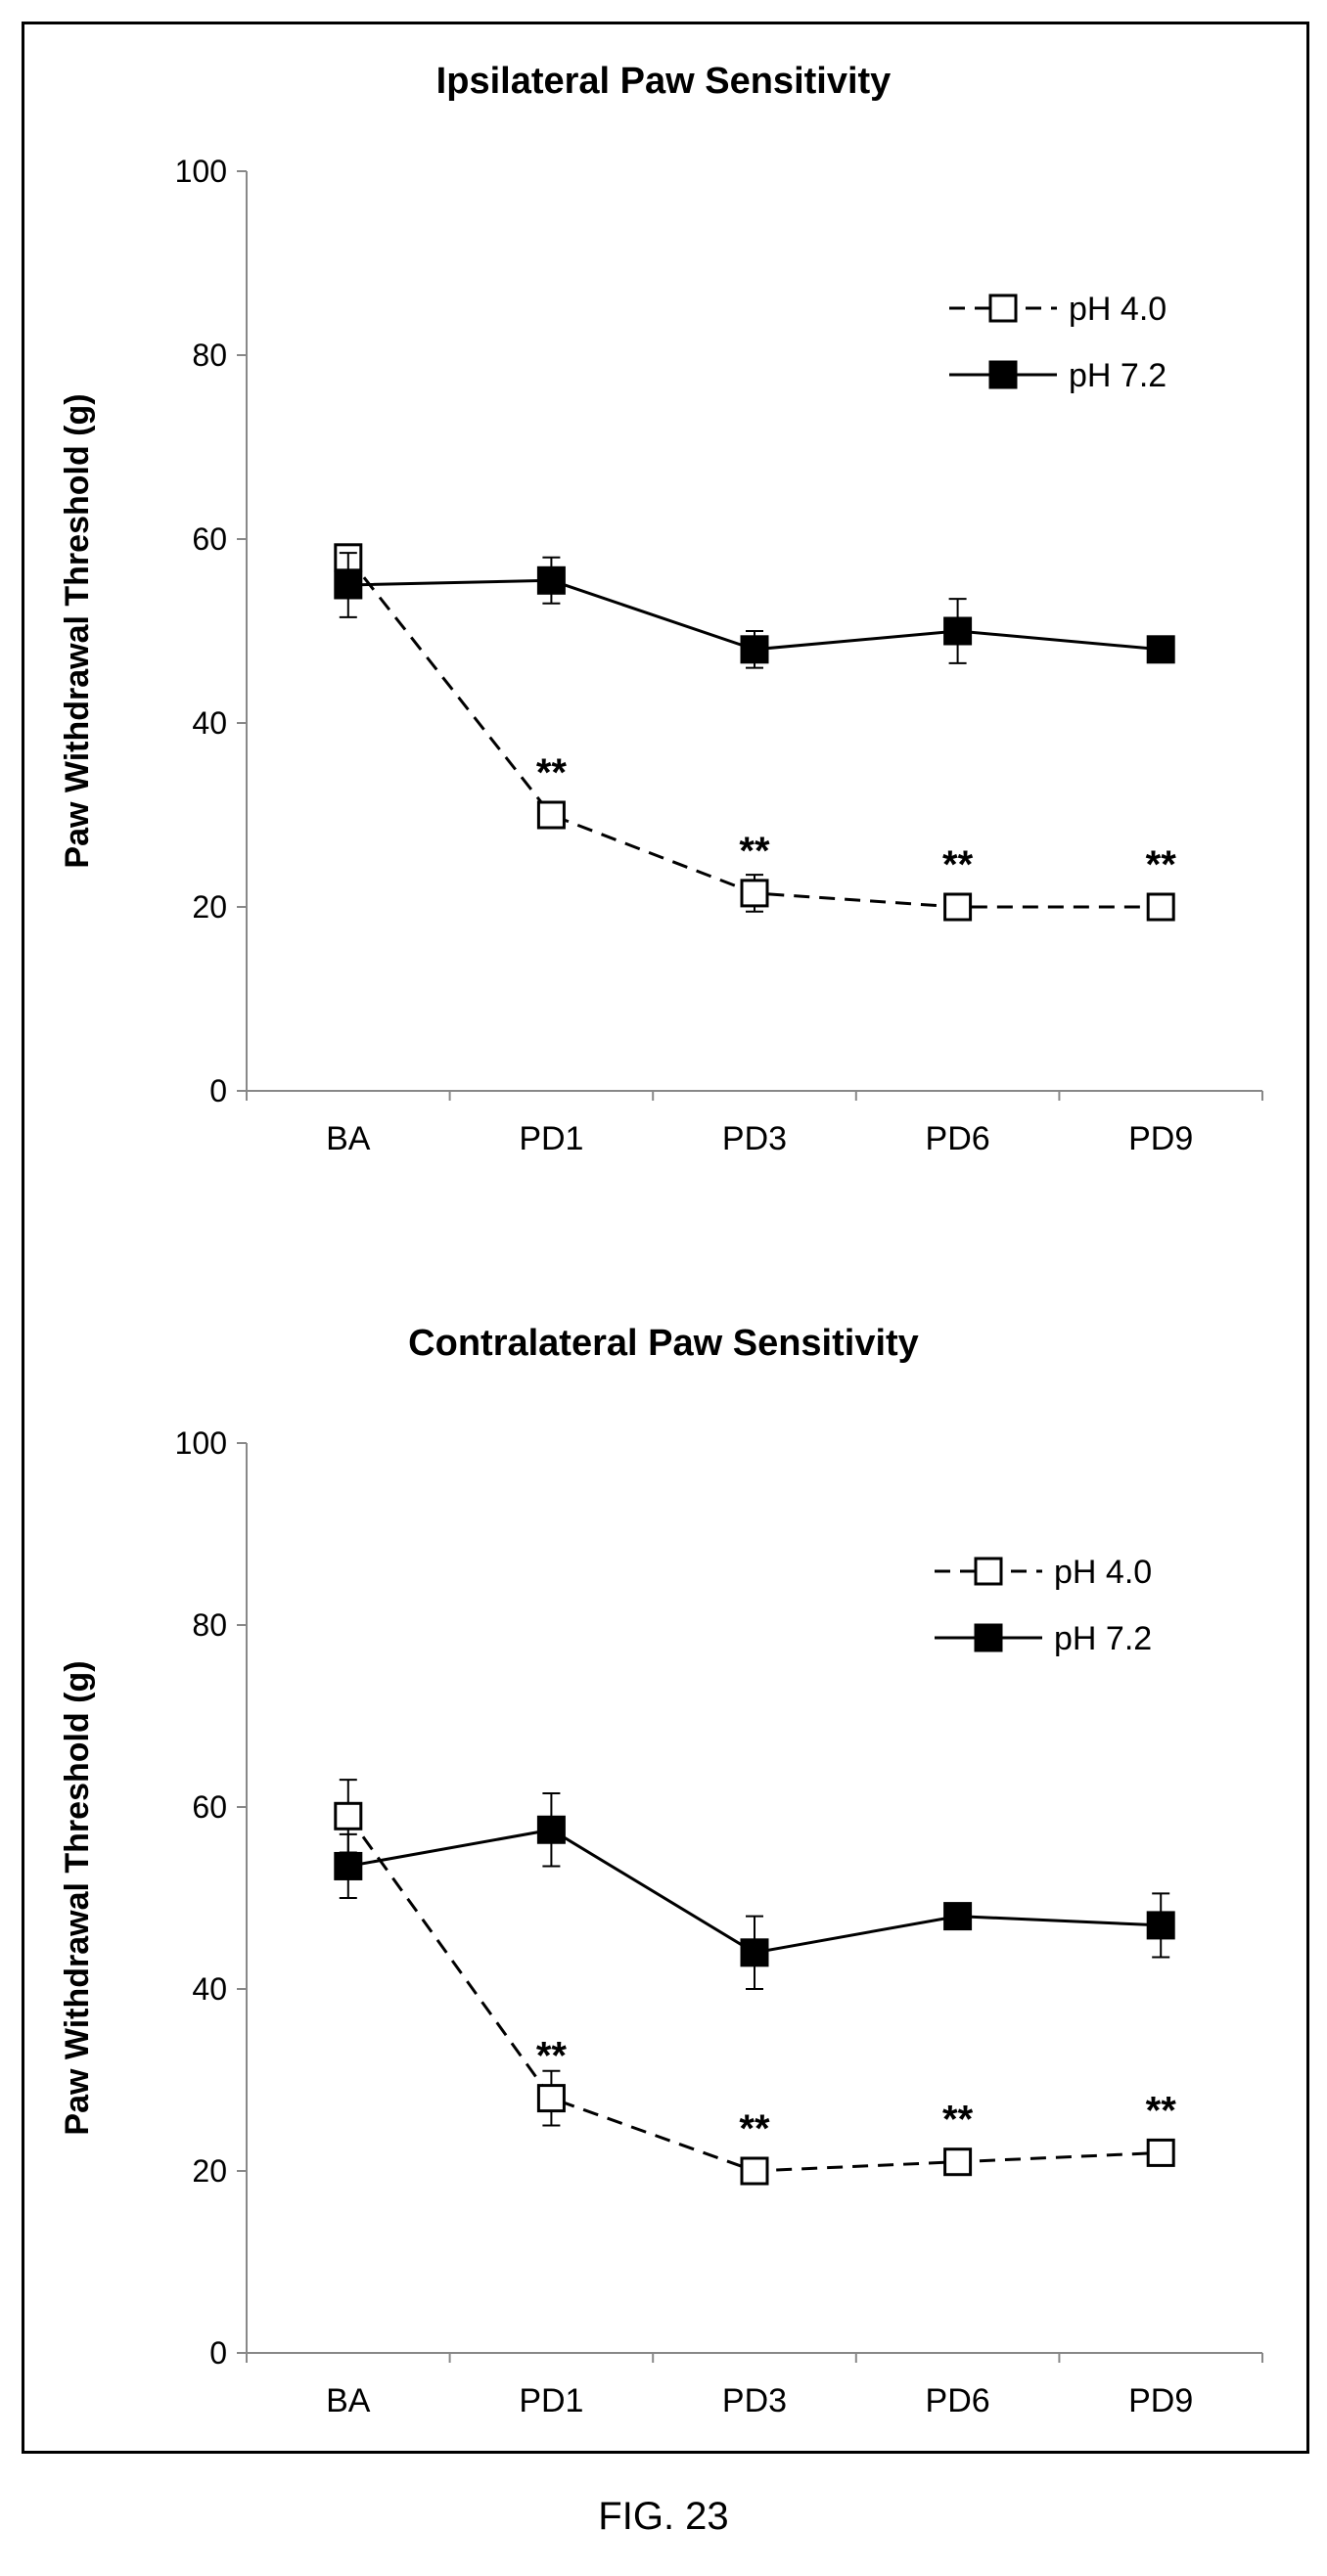 The image size is (1327, 2576). I want to click on figure-caption: FIG. 23, so click(663, 2516).